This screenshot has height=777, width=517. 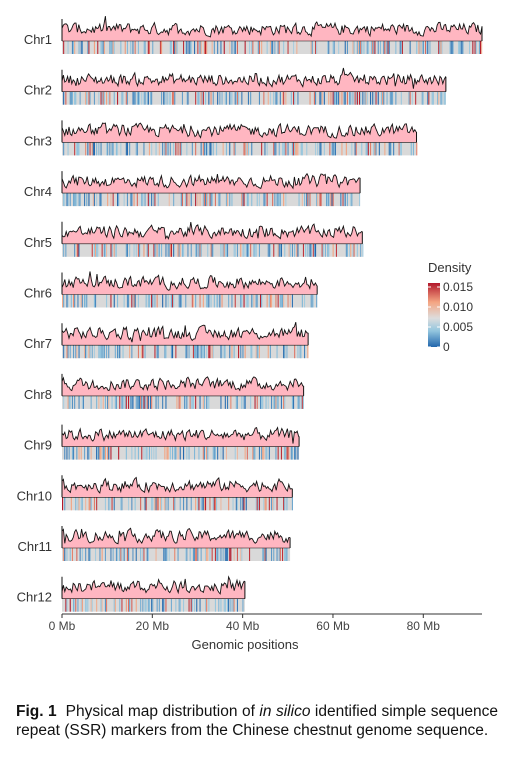 I want to click on chromosome-track: Chr1, so click(x=253, y=35).